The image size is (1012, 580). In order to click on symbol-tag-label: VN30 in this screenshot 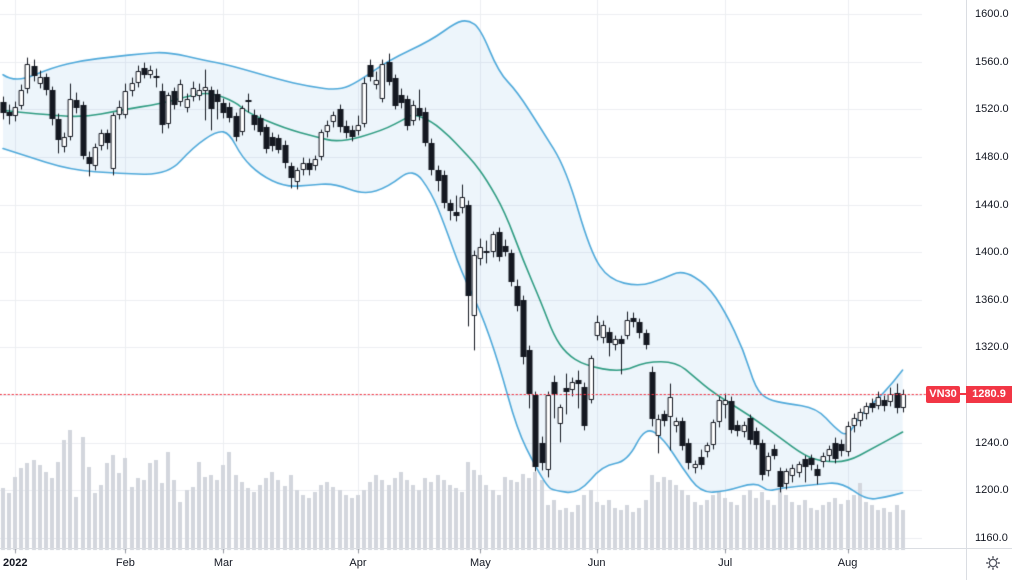, I will do `click(943, 393)`.